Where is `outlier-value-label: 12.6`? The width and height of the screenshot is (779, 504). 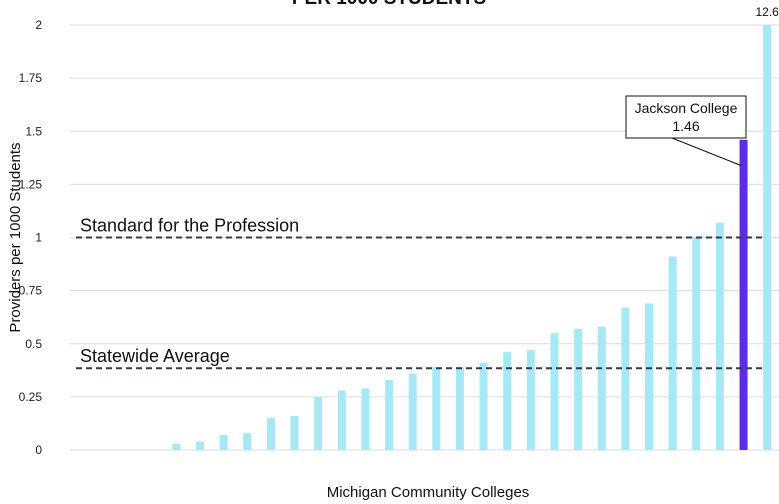 outlier-value-label: 12.6 is located at coordinates (767, 12).